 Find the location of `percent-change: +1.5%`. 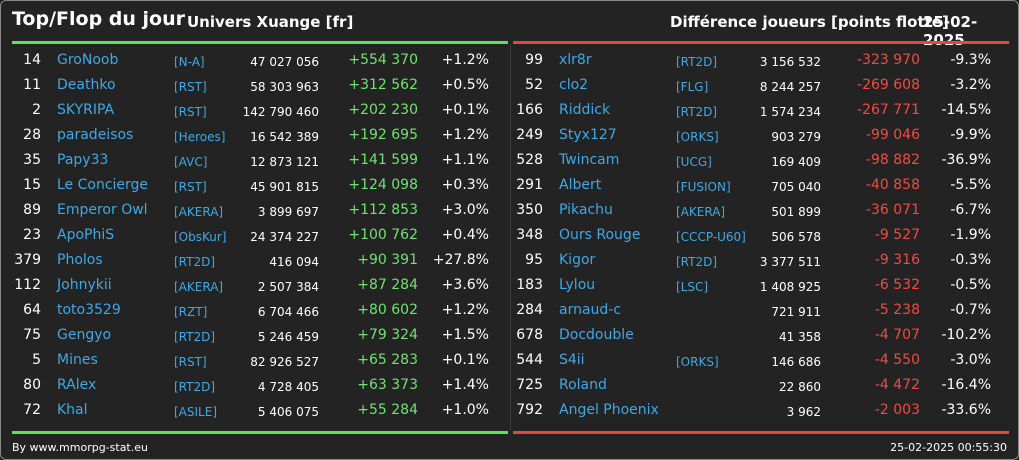

percent-change: +1.5% is located at coordinates (454, 335).